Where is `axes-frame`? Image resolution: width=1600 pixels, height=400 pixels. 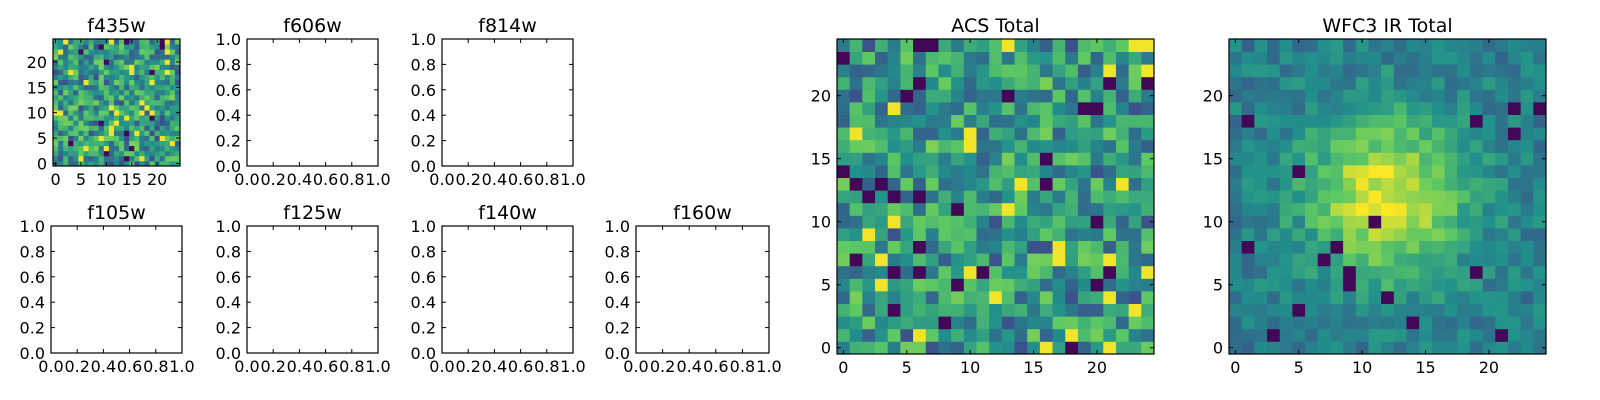
axes-frame is located at coordinates (507, 102).